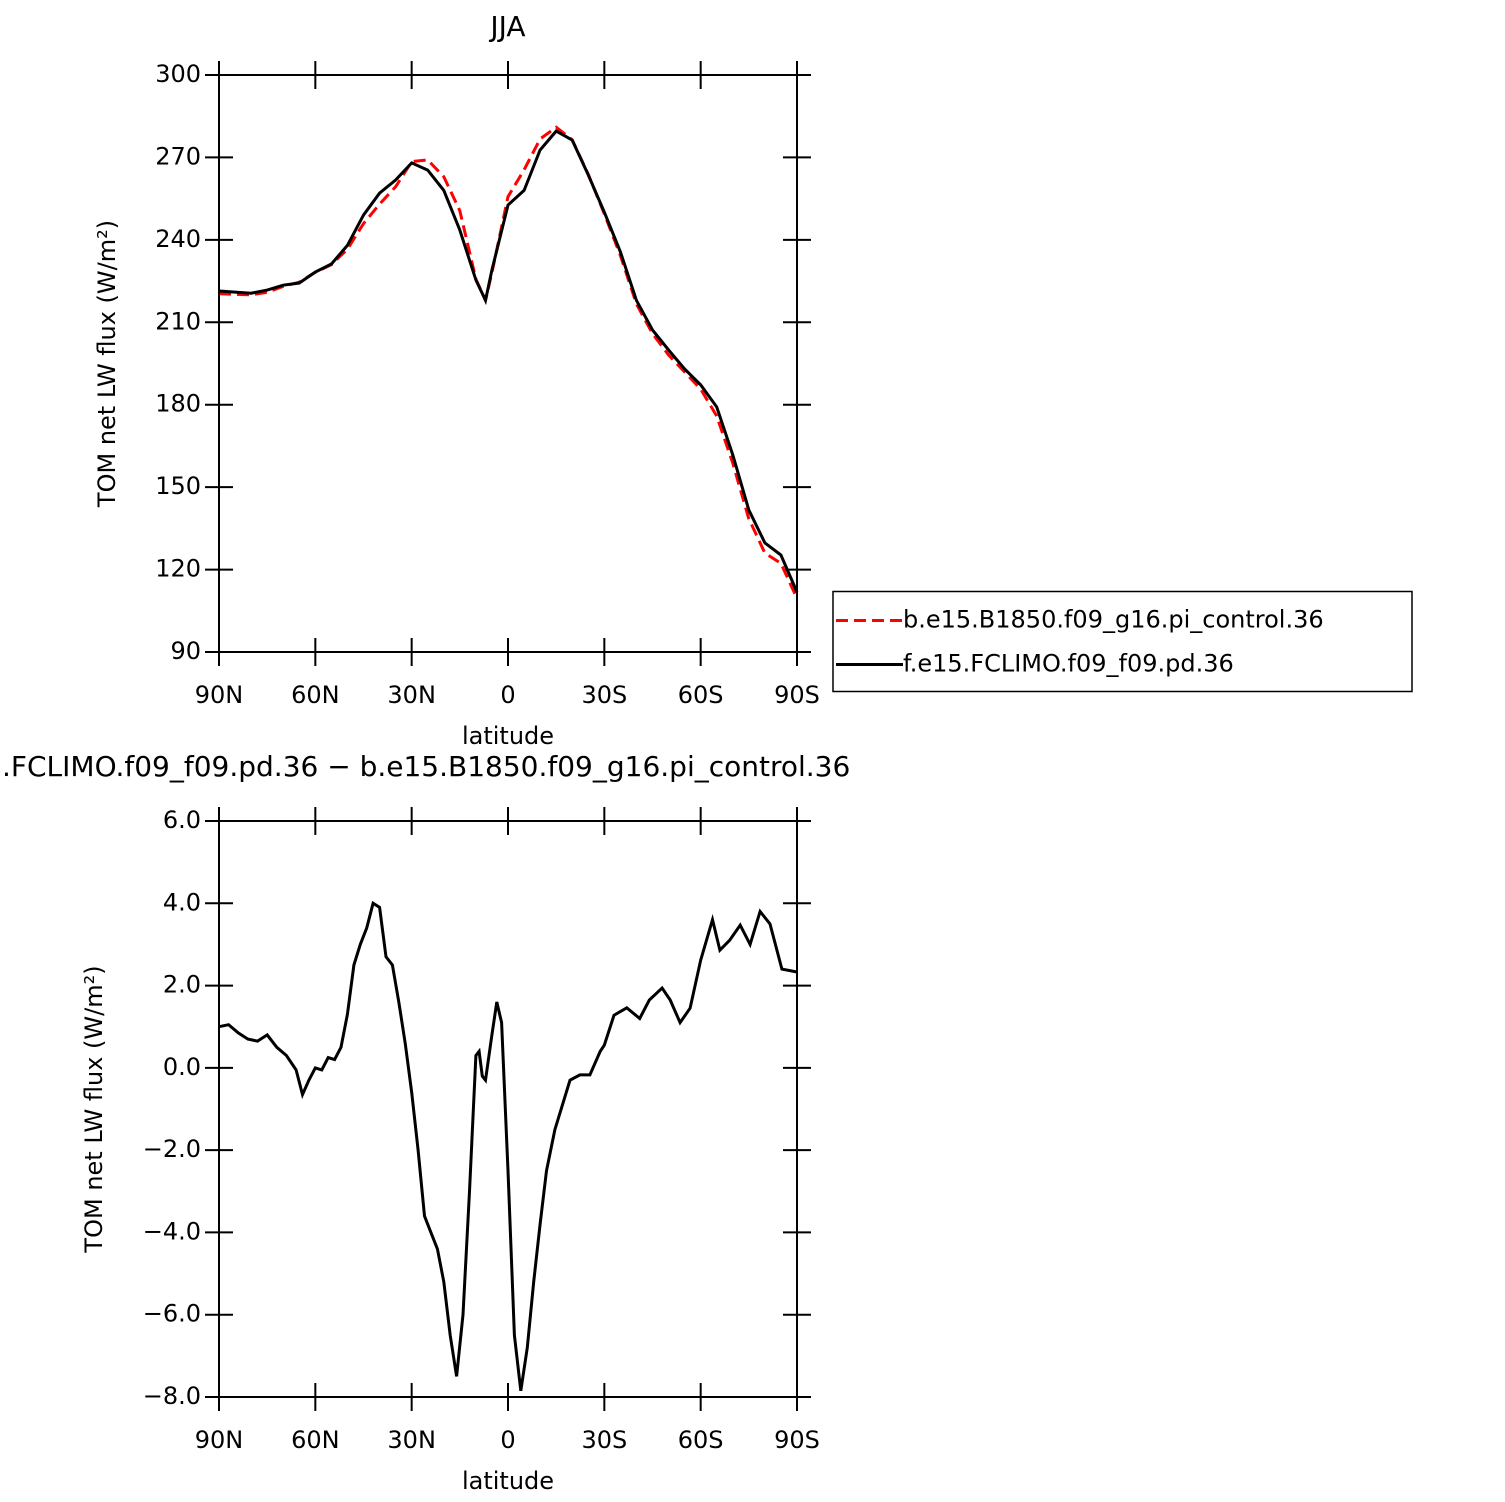  What do you see at coordinates (1068, 664) in the screenshot?
I see `legend-label: f.e15.FCLIMO.f09_f09.pd.36` at bounding box center [1068, 664].